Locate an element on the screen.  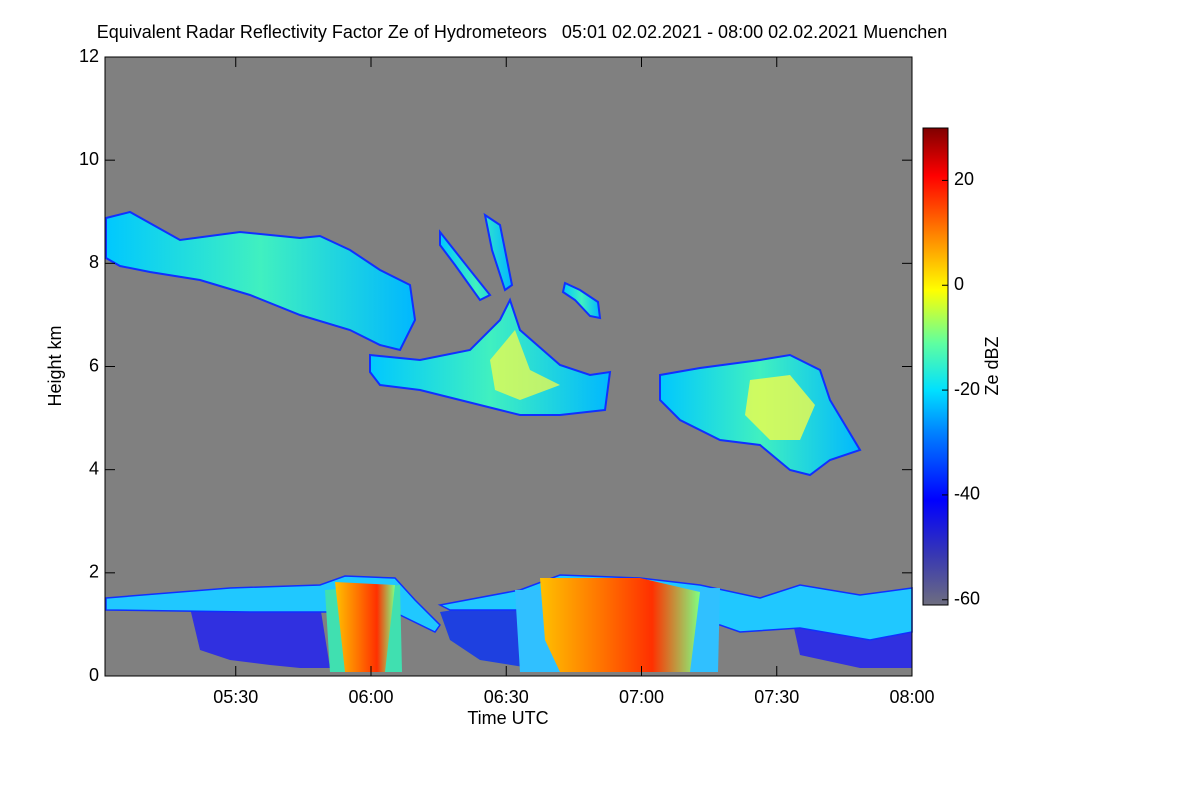
colorbar-tick-label: -40 is located at coordinates (967, 494).